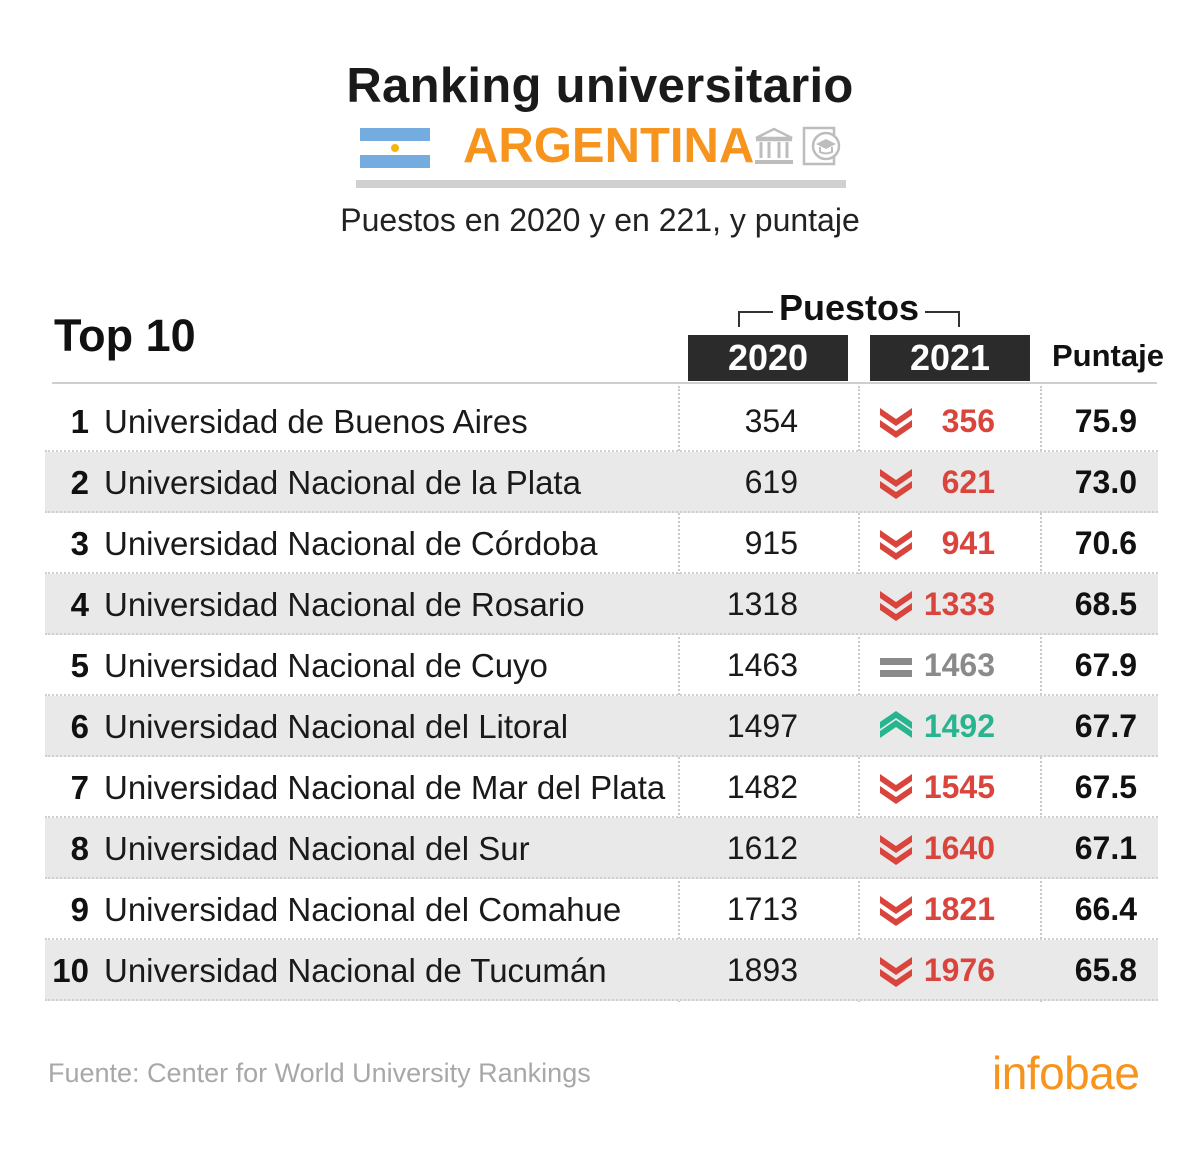  Describe the element at coordinates (762, 848) in the screenshot. I see `position-2020-cell: 1612` at that location.